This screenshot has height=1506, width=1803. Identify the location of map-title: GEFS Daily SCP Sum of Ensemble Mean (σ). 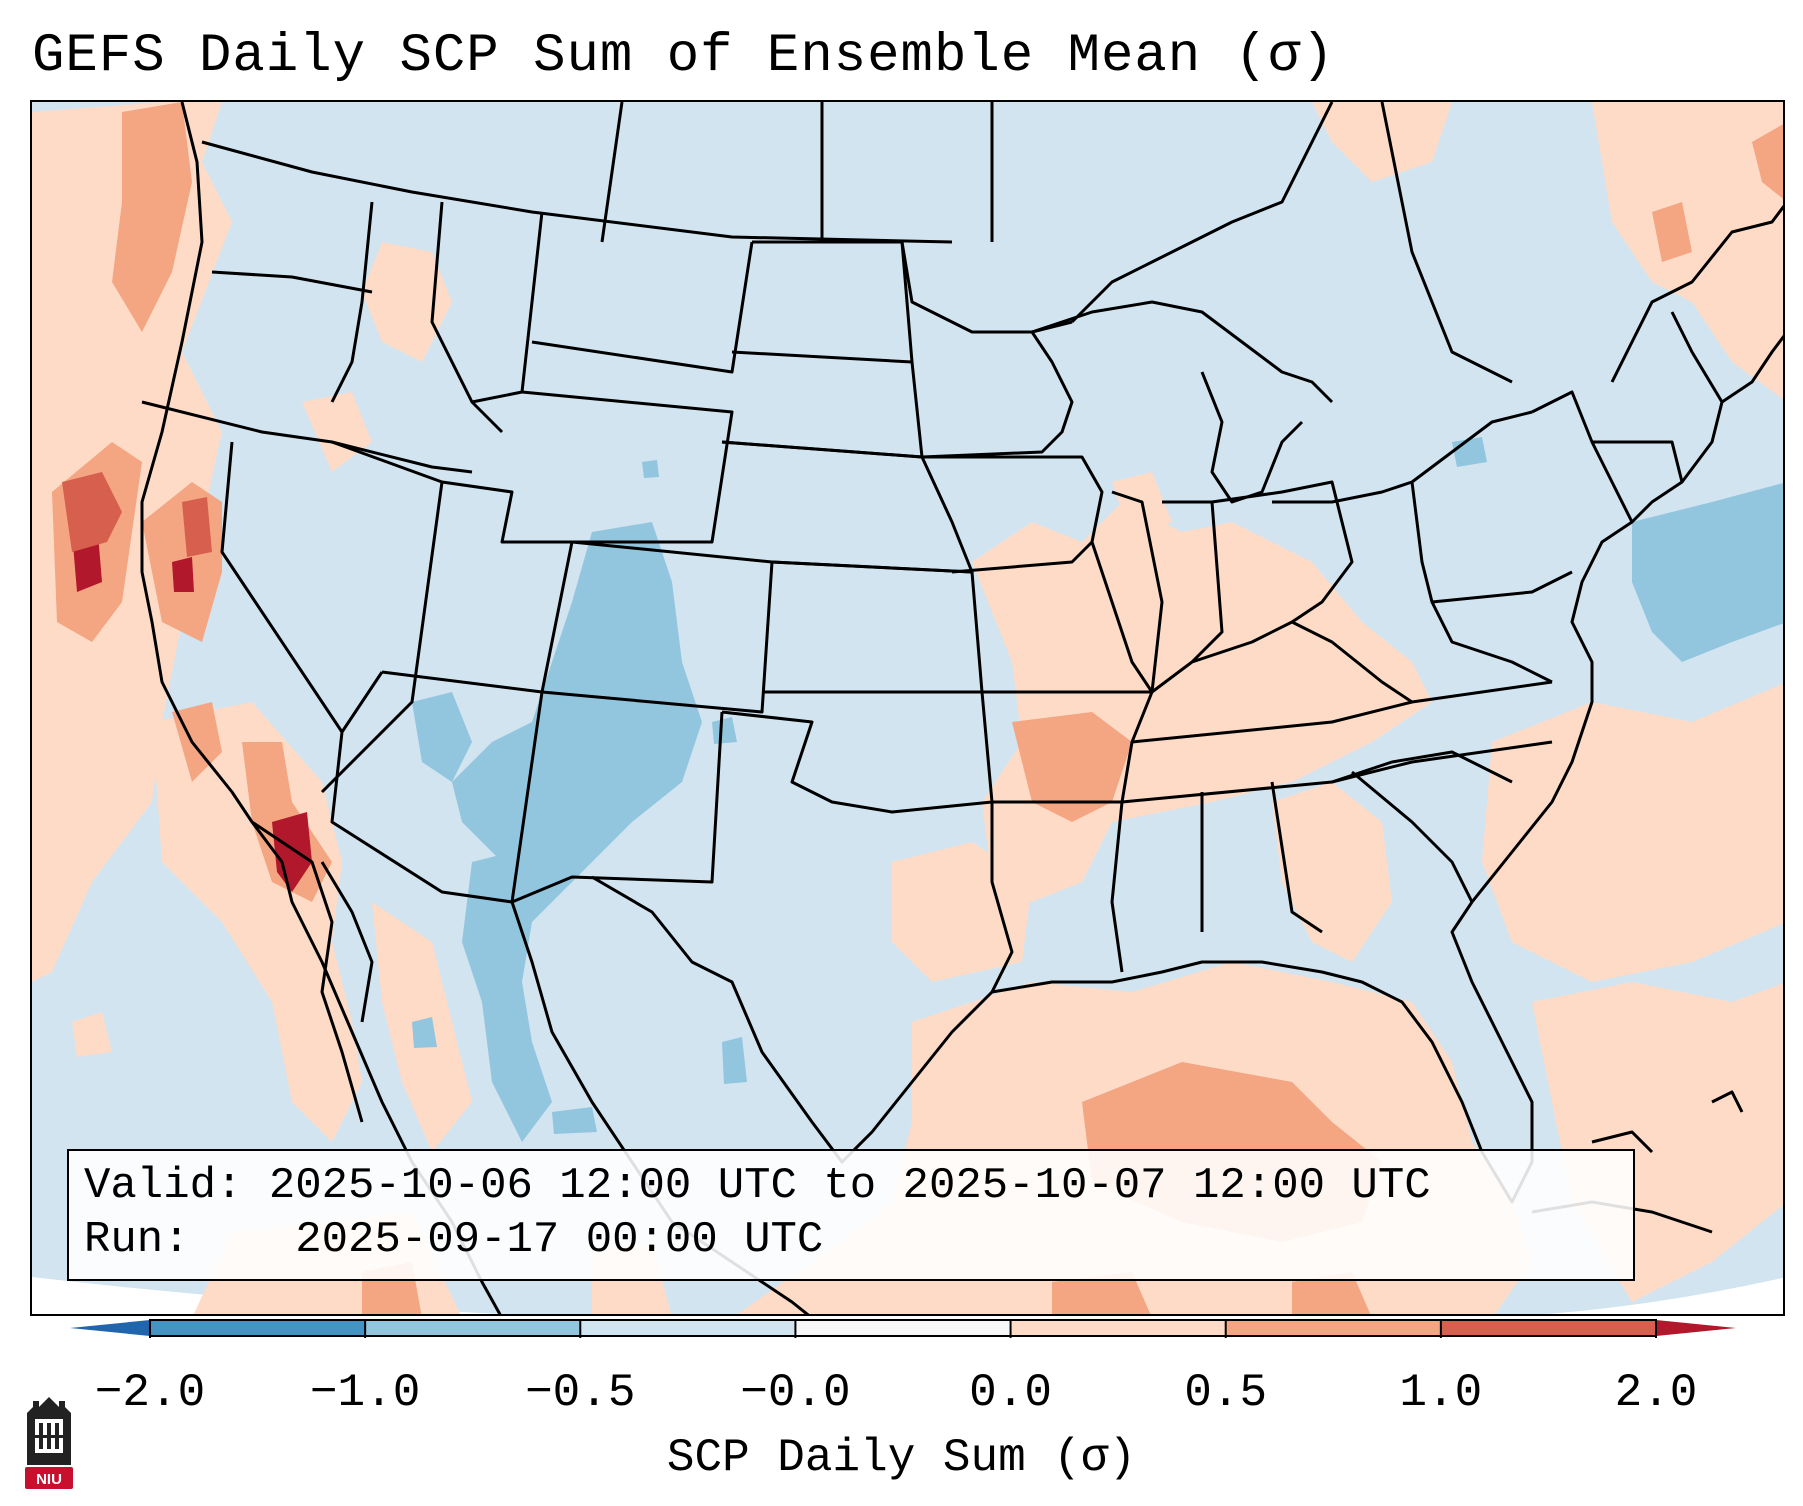
(683, 56).